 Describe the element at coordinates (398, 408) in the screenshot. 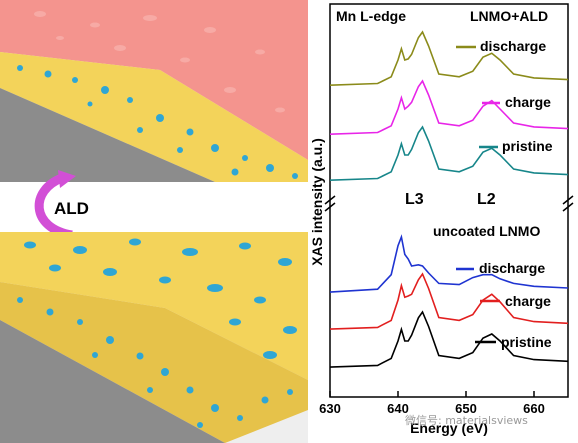

I see `x-tick-label: 640` at that location.